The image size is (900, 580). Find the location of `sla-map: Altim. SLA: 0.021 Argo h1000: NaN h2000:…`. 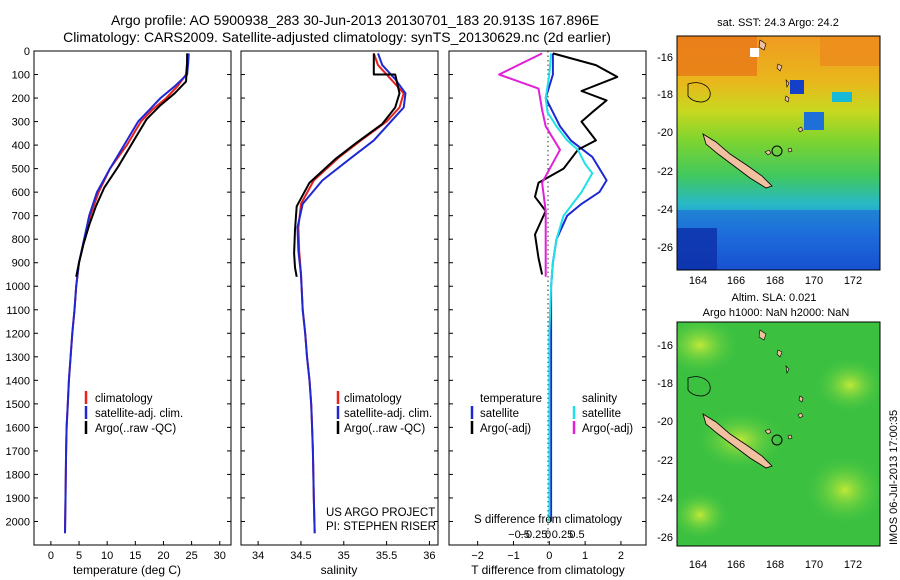

sla-map: Altim. SLA: 0.021 Argo h1000: NaN h2000:… is located at coordinates (769, 431).